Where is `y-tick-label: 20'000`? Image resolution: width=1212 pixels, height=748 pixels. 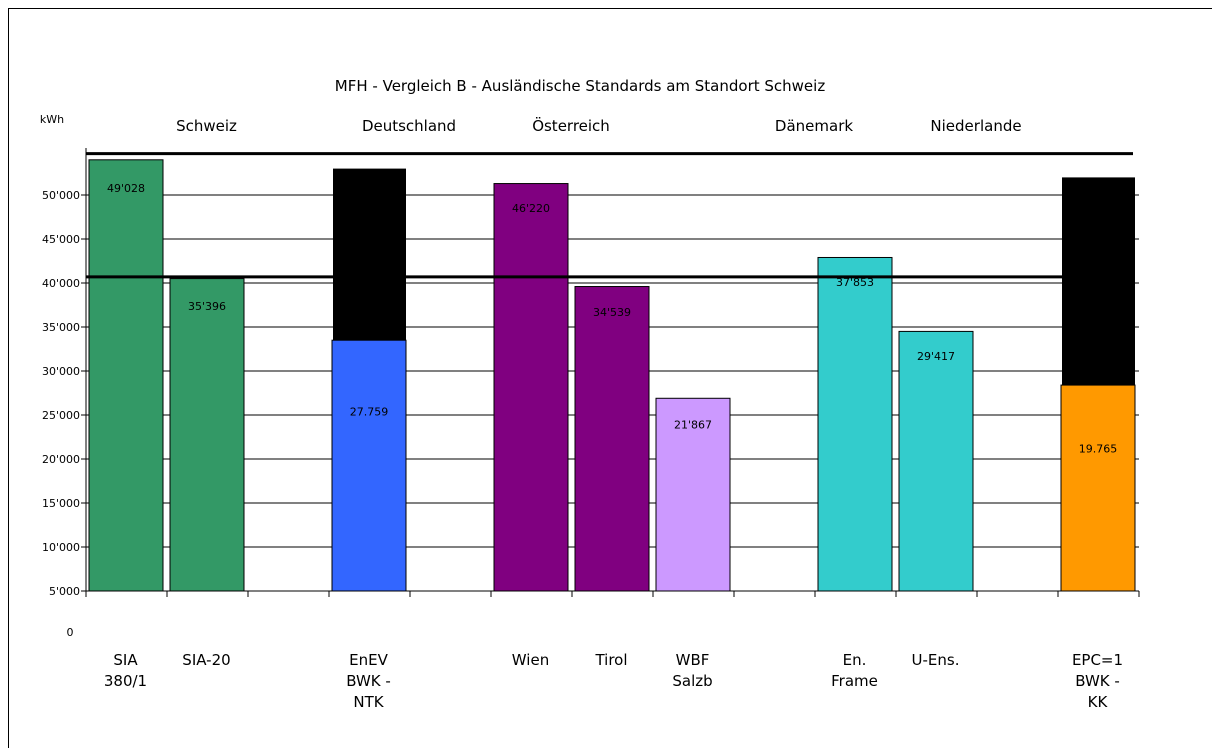 y-tick-label: 20'000 is located at coordinates (61, 459).